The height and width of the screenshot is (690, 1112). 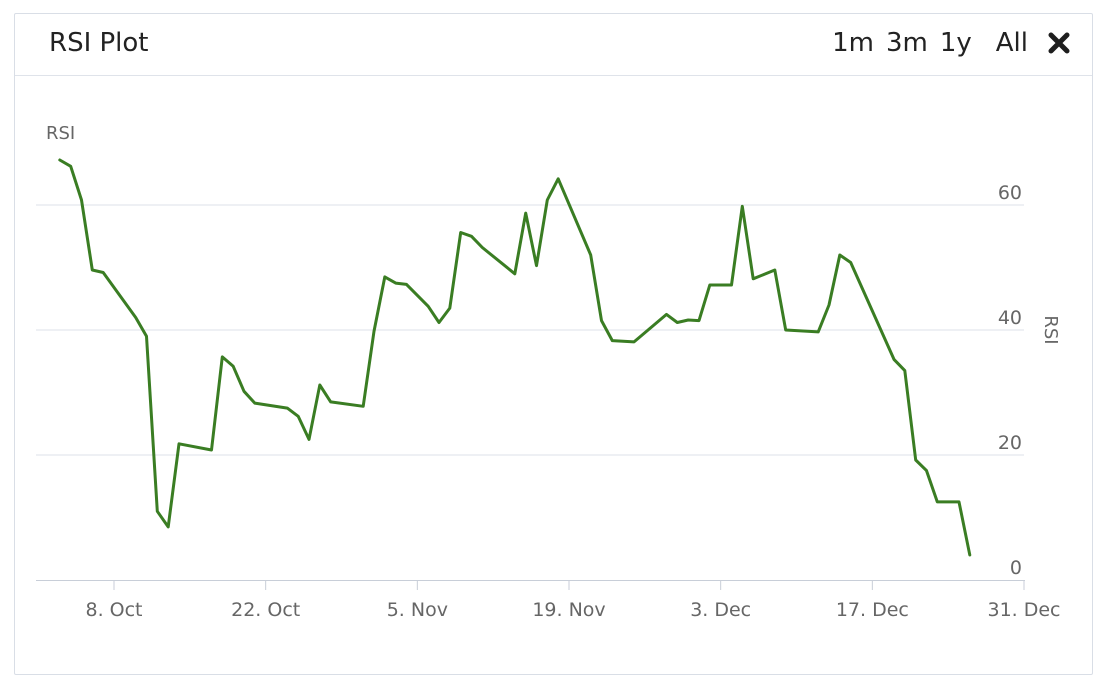 What do you see at coordinates (553, 45) in the screenshot?
I see `panel-header: RSI Plot 1m 3m 1y All` at bounding box center [553, 45].